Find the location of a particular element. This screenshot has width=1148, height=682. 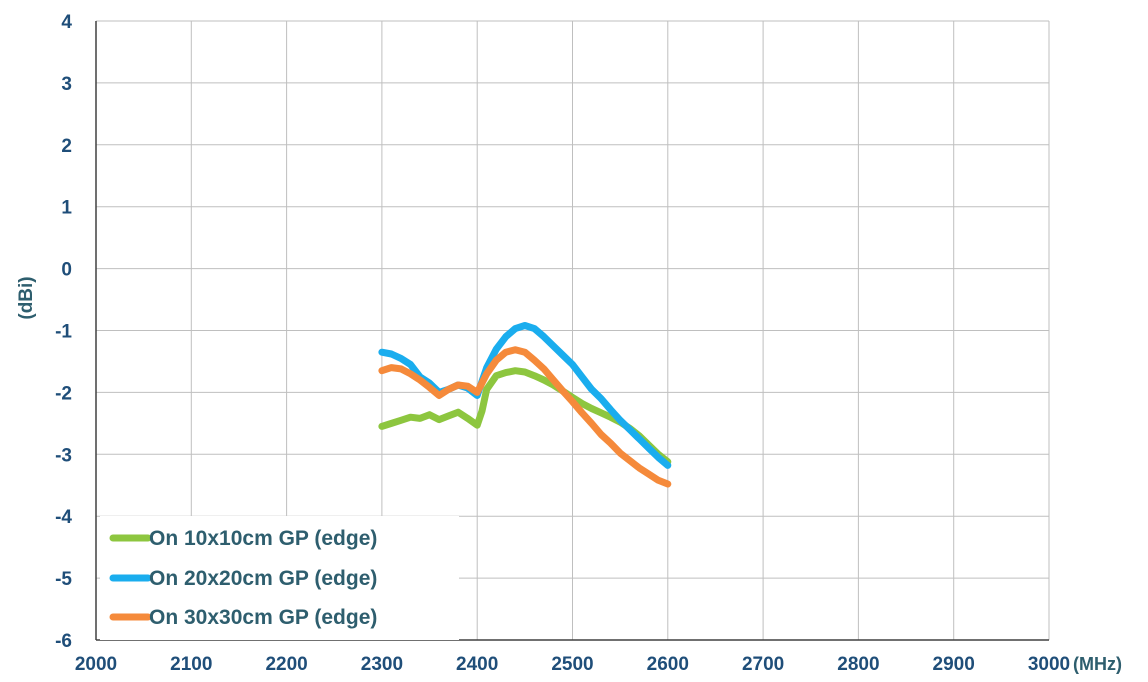

y-tick-label: -1 is located at coordinates (63, 332).